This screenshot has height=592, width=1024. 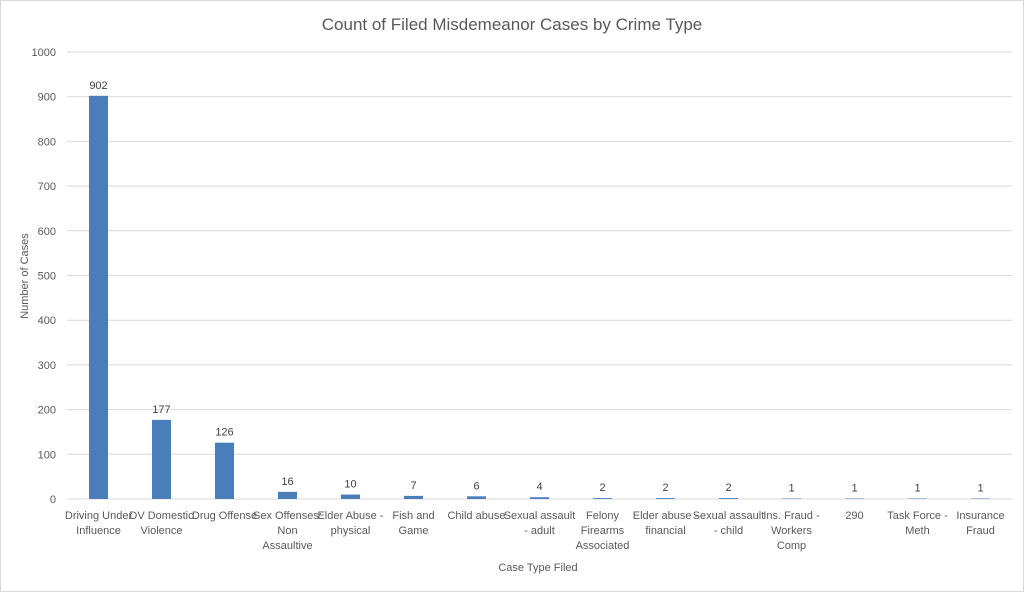 What do you see at coordinates (47, 366) in the screenshot?
I see `y-tick-label: 300` at bounding box center [47, 366].